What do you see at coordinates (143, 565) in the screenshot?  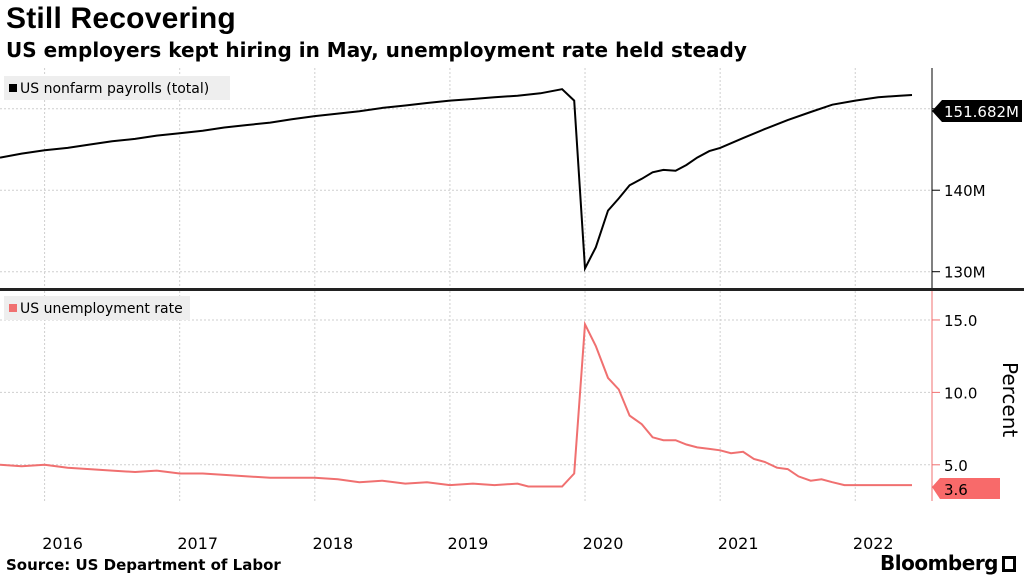 I see `source-note: Source: US Department of Labor` at bounding box center [143, 565].